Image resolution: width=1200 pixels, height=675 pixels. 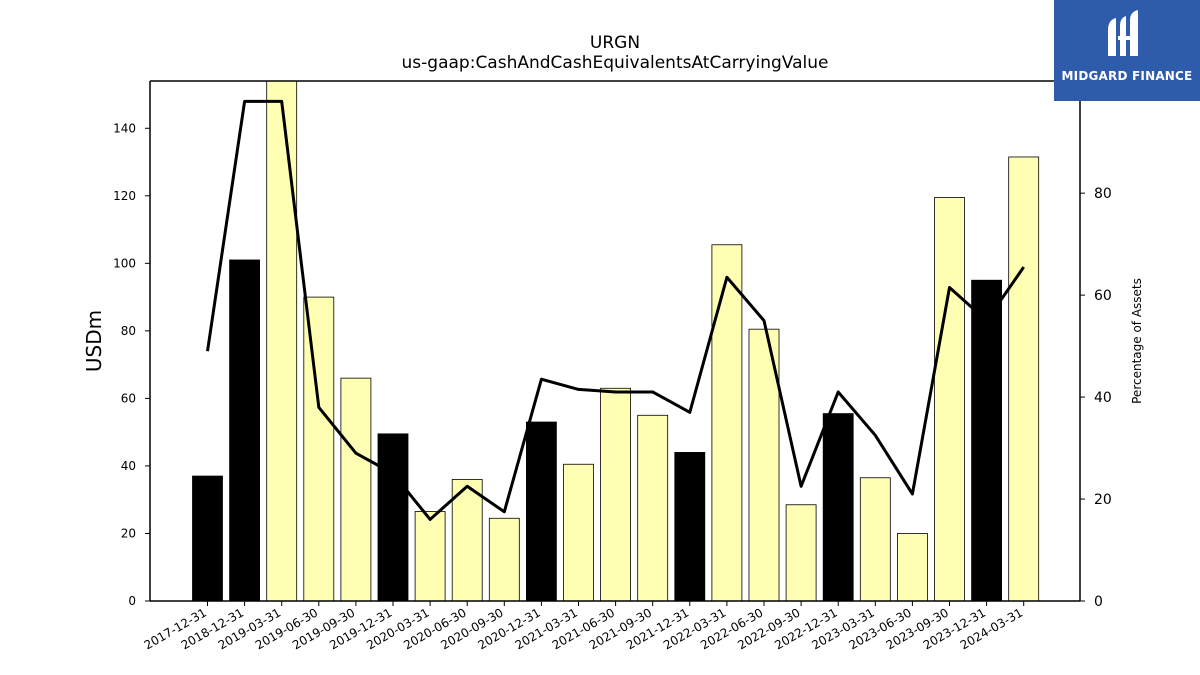 I want to click on y-tick-label-140: 140, so click(x=124, y=128).